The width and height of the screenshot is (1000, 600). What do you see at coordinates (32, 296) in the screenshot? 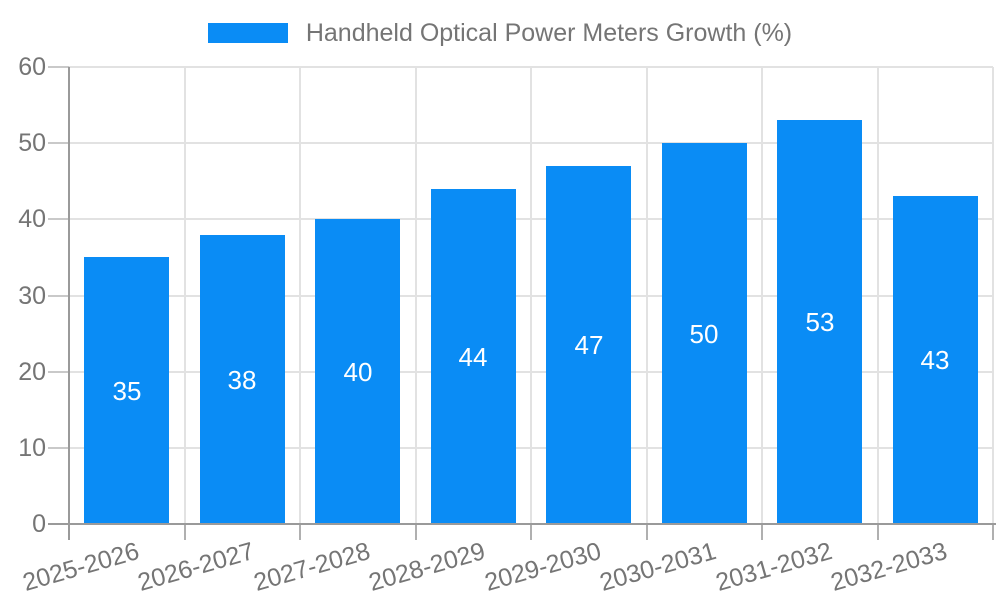
I see `y-tick-label: 30` at bounding box center [32, 296].